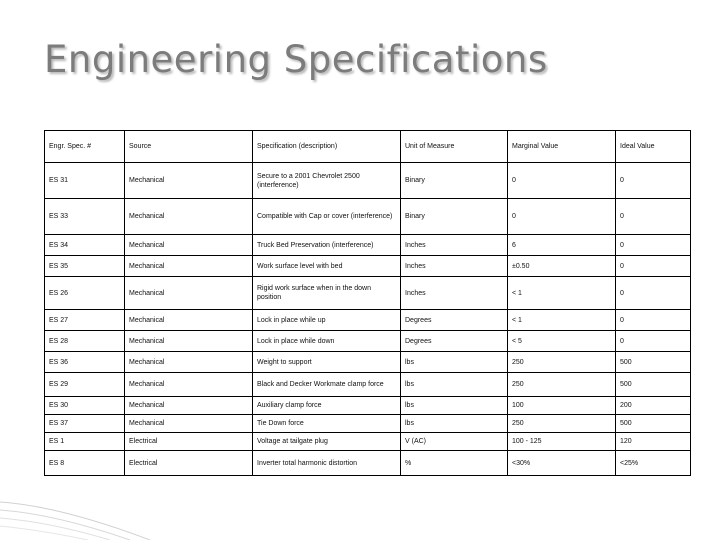 The height and width of the screenshot is (540, 720). I want to click on cell-spec-id: ES 8, so click(84, 463).